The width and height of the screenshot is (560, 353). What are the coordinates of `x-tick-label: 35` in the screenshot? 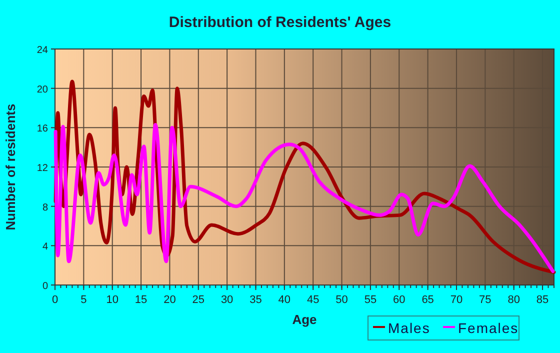 It's located at (256, 300).